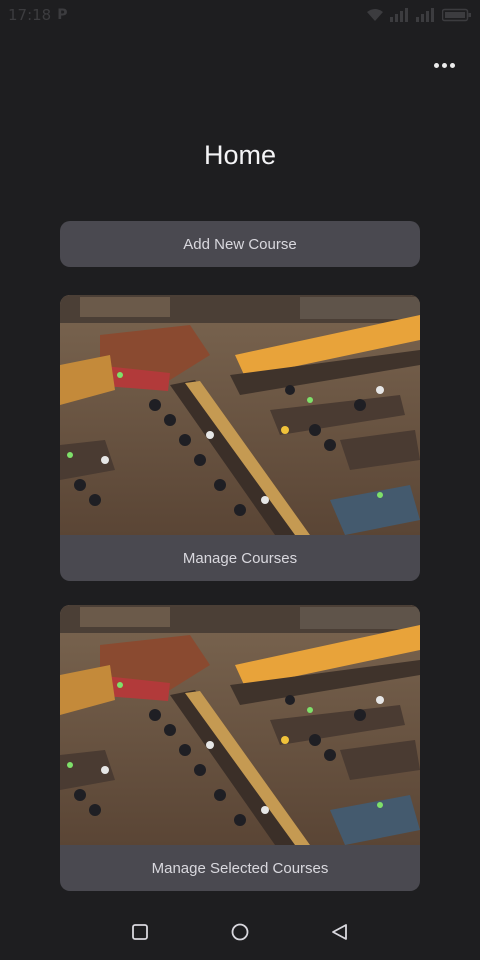  What do you see at coordinates (140, 932) in the screenshot?
I see `square-icon` at bounding box center [140, 932].